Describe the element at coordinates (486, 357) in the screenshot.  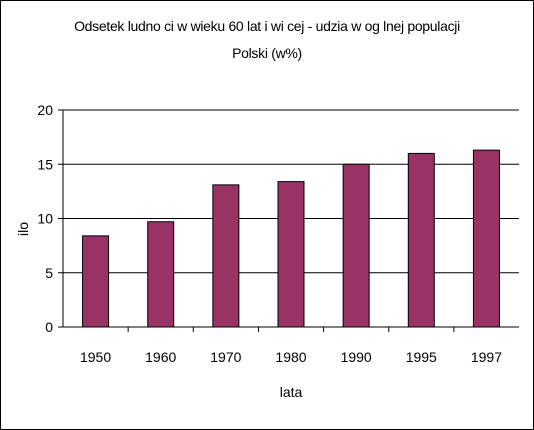
I see `x-tick-label-1997: 1997` at that location.